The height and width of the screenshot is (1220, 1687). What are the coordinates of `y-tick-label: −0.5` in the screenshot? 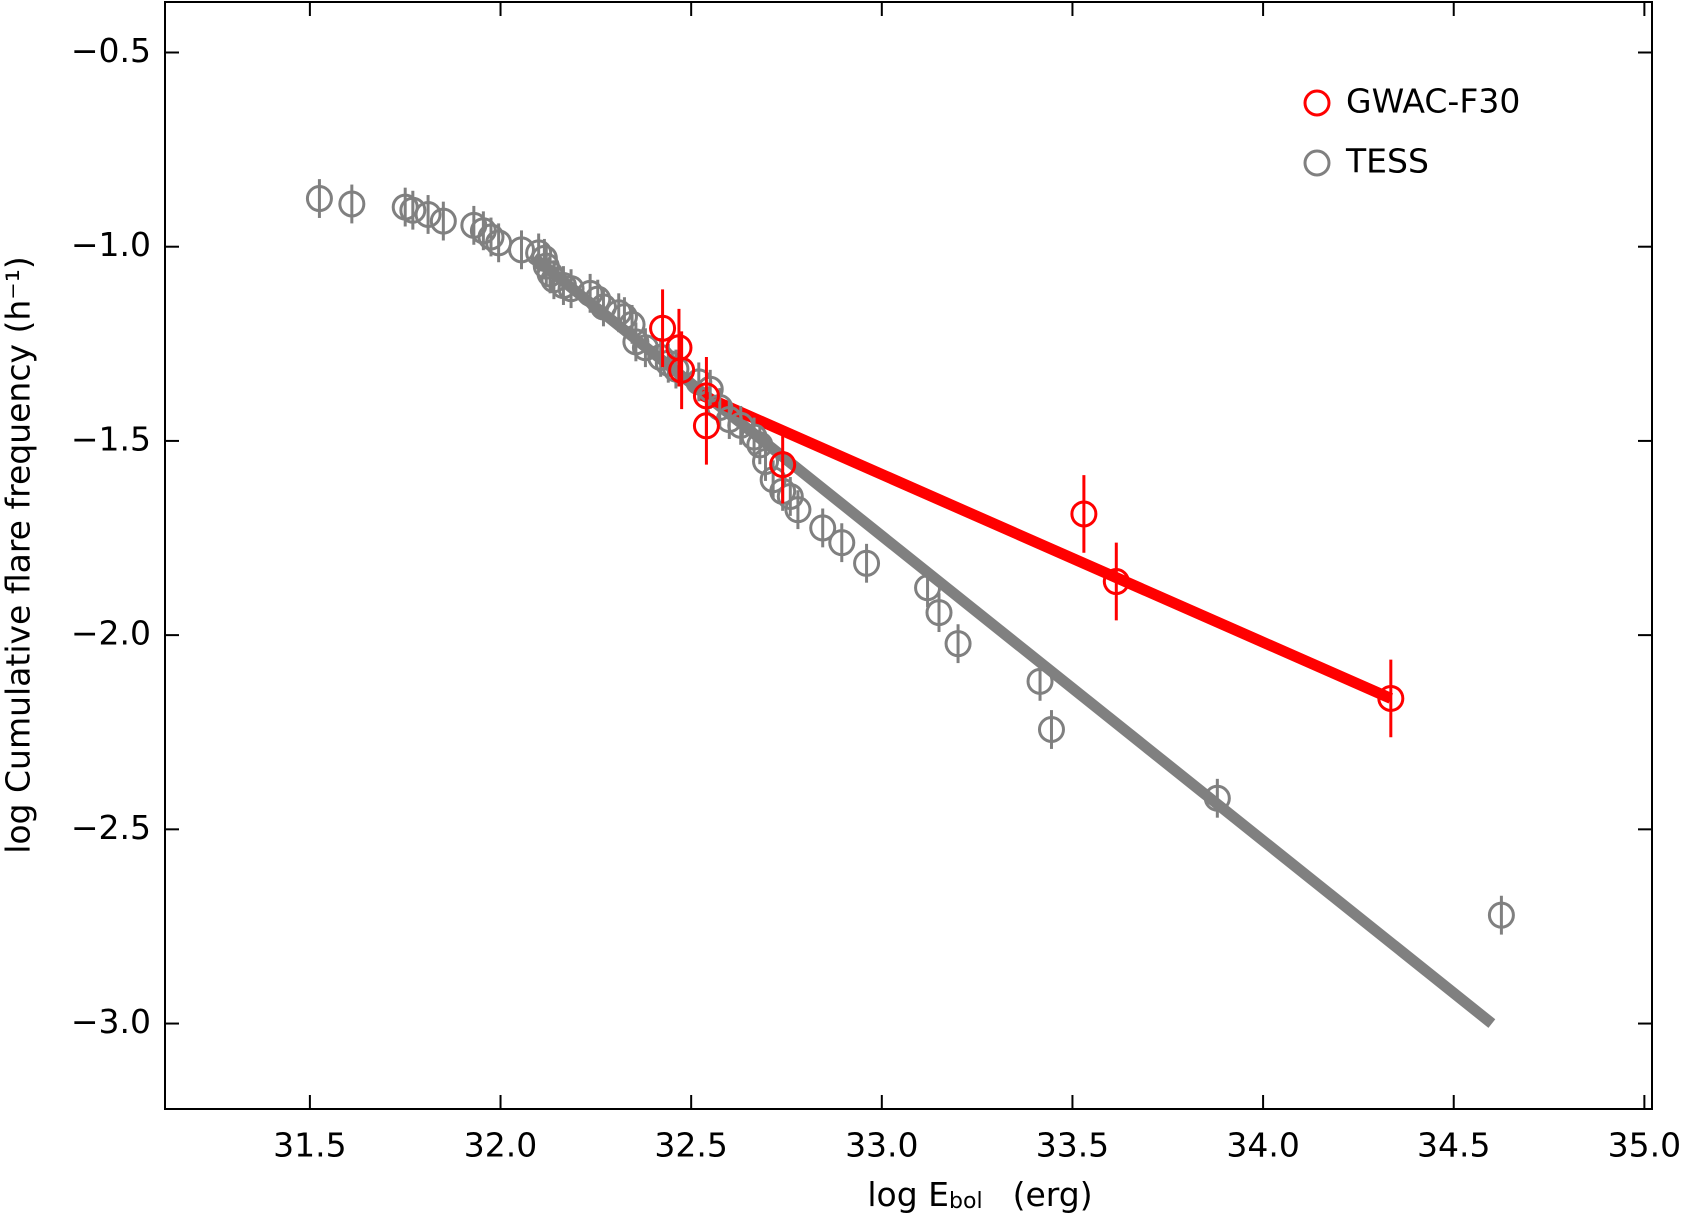 It's located at (111, 50).